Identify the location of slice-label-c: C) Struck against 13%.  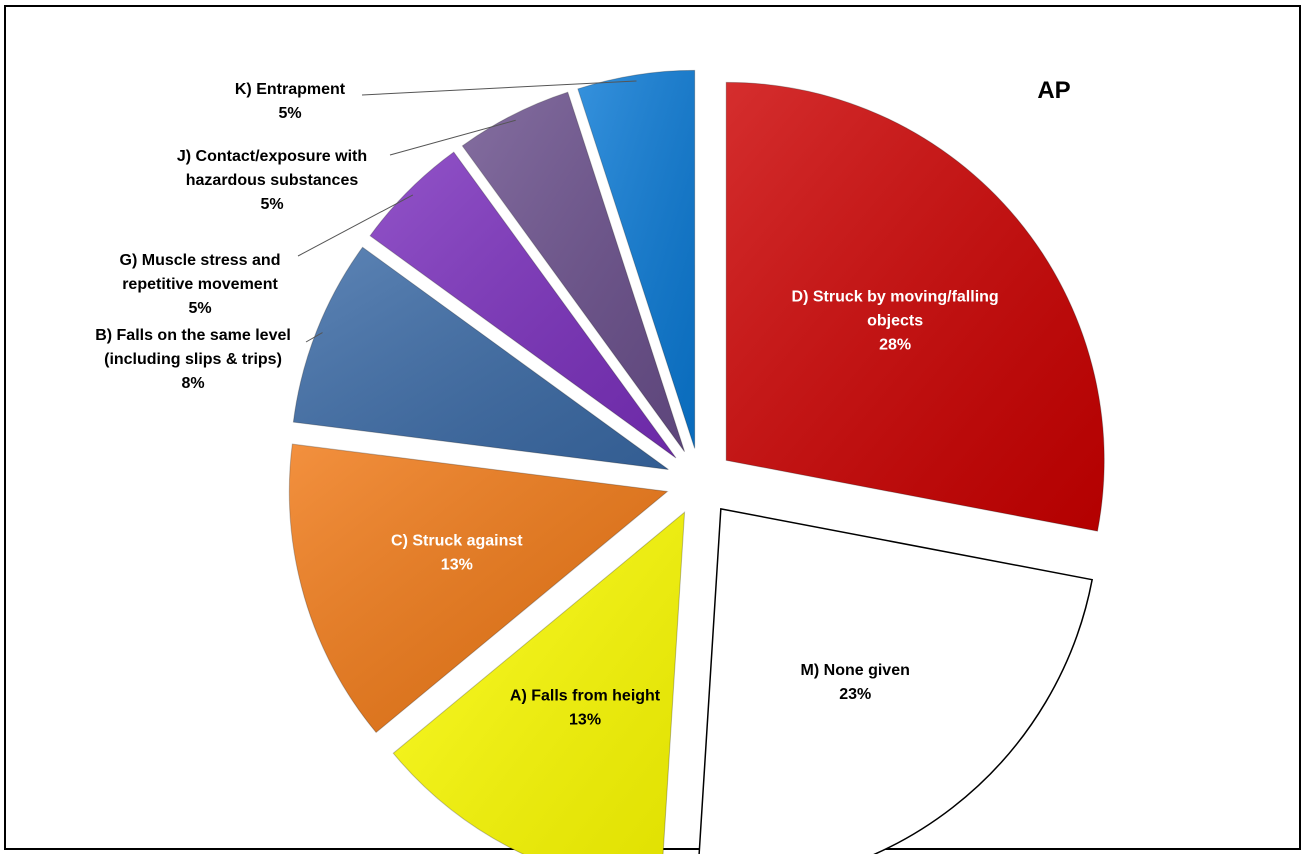
(457, 553).